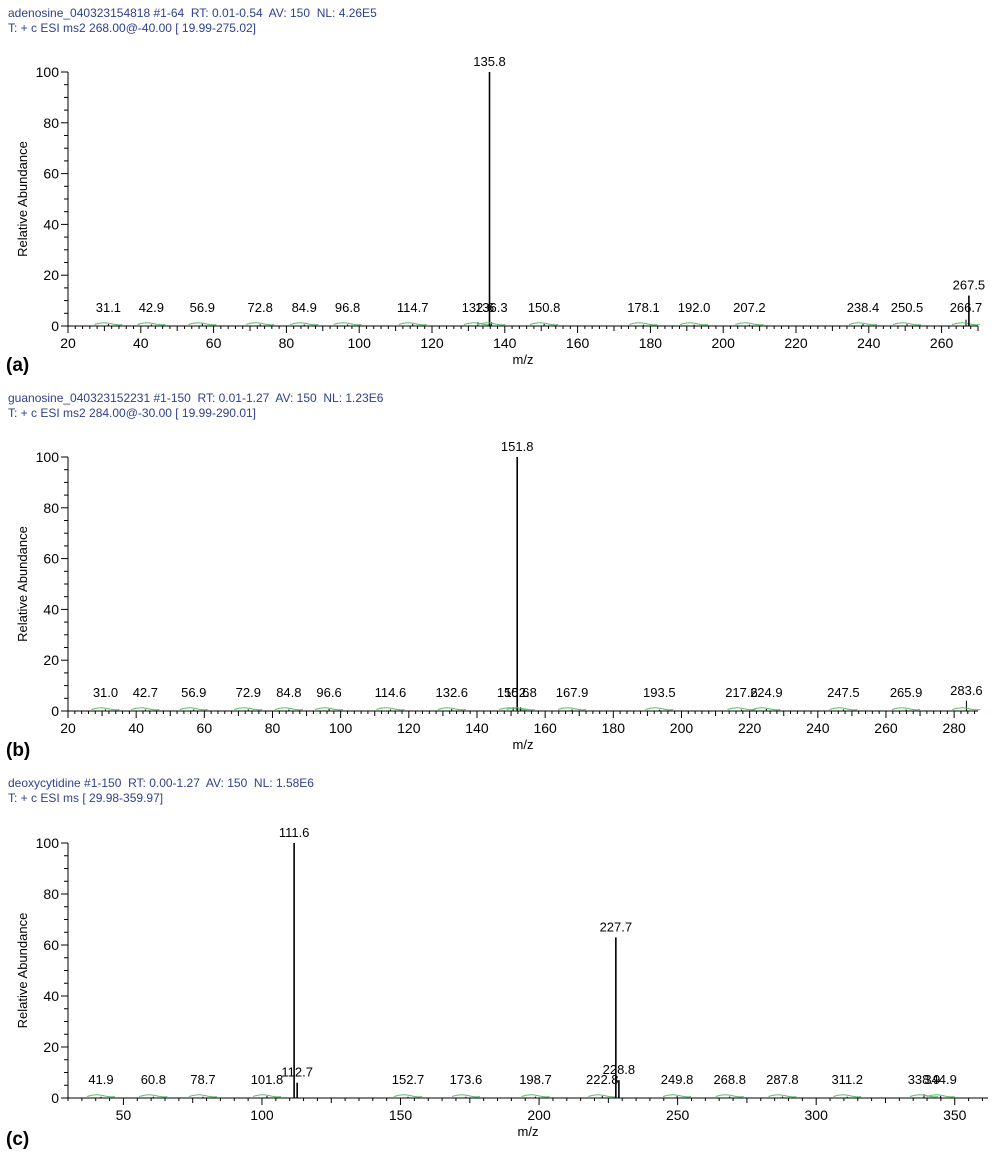 The width and height of the screenshot is (1008, 1159). I want to click on peak-label: 111.6, so click(294, 832).